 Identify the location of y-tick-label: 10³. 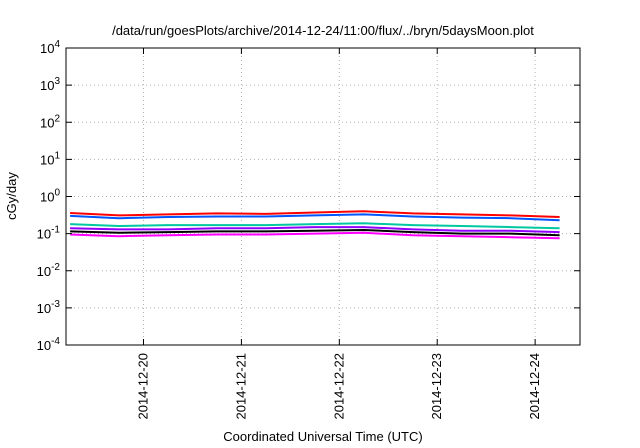
(50, 84).